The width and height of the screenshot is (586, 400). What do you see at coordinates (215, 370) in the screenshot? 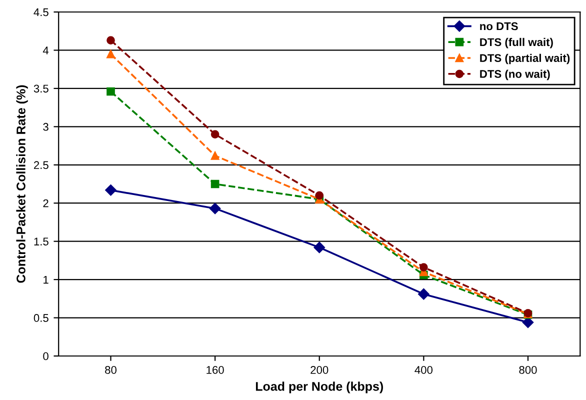
I see `x-tick-label: 160` at bounding box center [215, 370].